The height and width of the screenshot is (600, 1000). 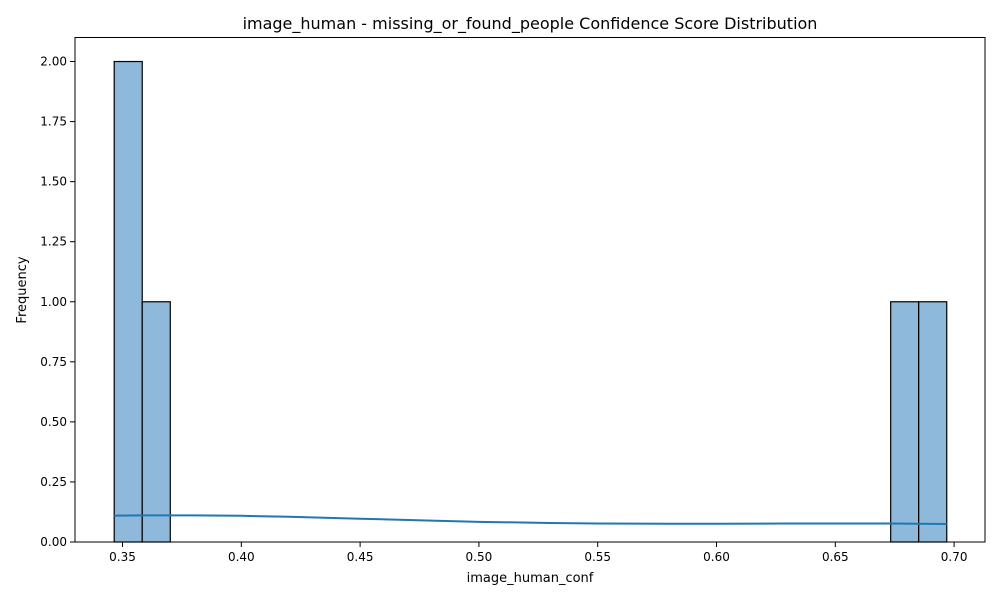 I want to click on x-axis-label: image_human_conf, so click(x=530, y=578).